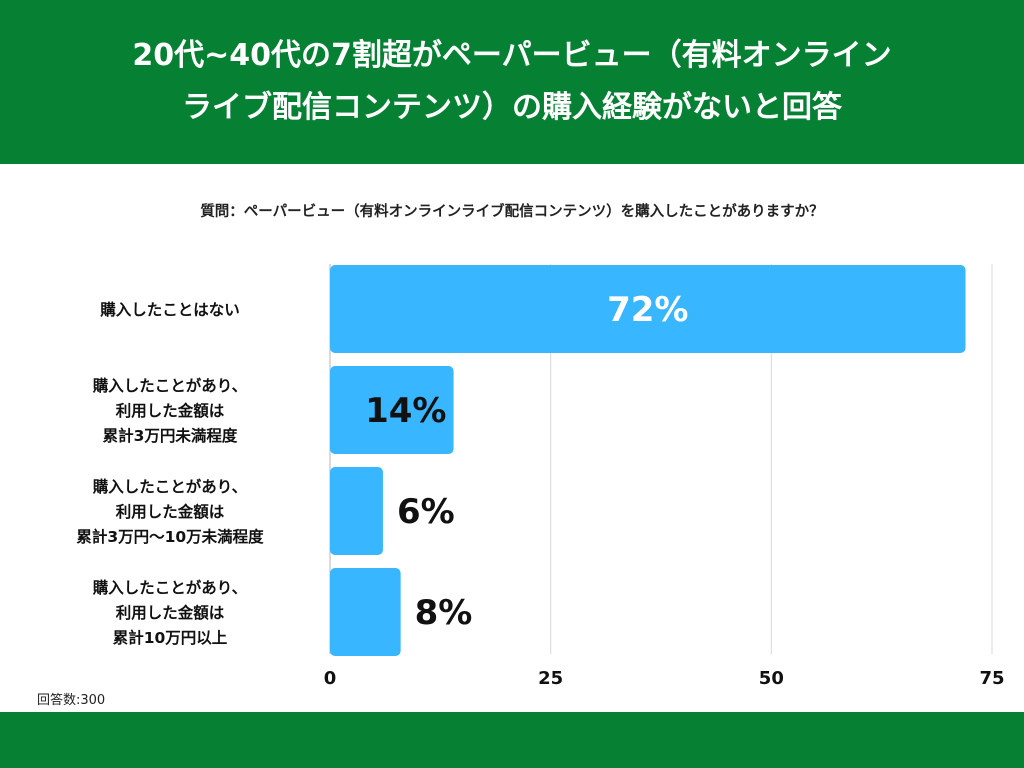 The width and height of the screenshot is (1024, 768). Describe the element at coordinates (426, 512) in the screenshot. I see `value-label-3: 6%` at that location.